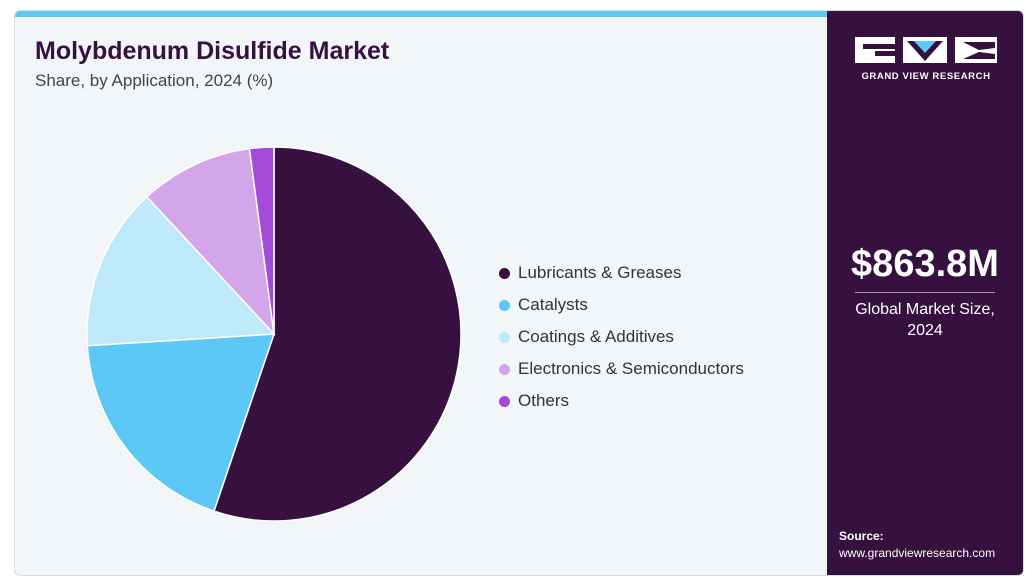 This screenshot has height=577, width=1035. What do you see at coordinates (154, 80) in the screenshot?
I see `chart-subtitle: Share, by Application, 2024 (%)` at bounding box center [154, 80].